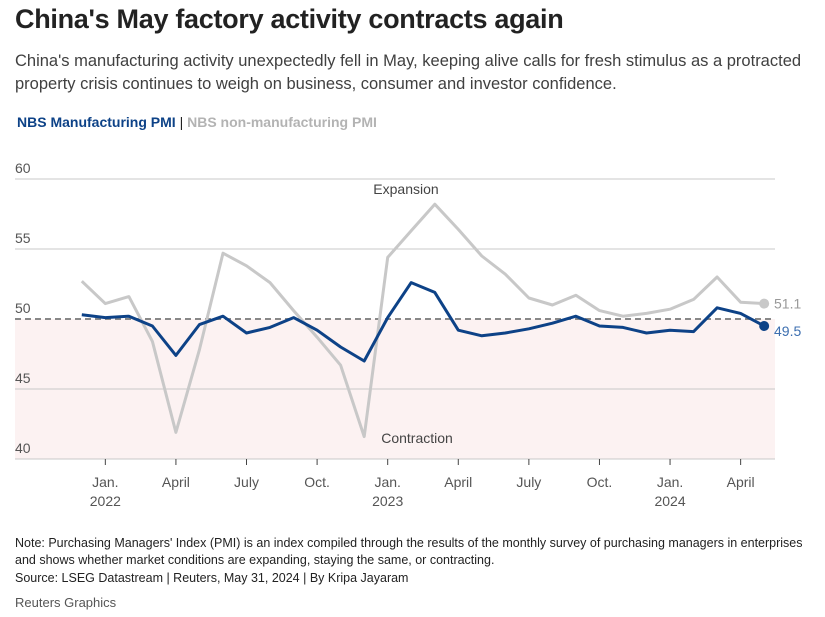 This screenshot has width=825, height=617. Describe the element at coordinates (23, 168) in the screenshot. I see `y-tick-label: 60` at that location.